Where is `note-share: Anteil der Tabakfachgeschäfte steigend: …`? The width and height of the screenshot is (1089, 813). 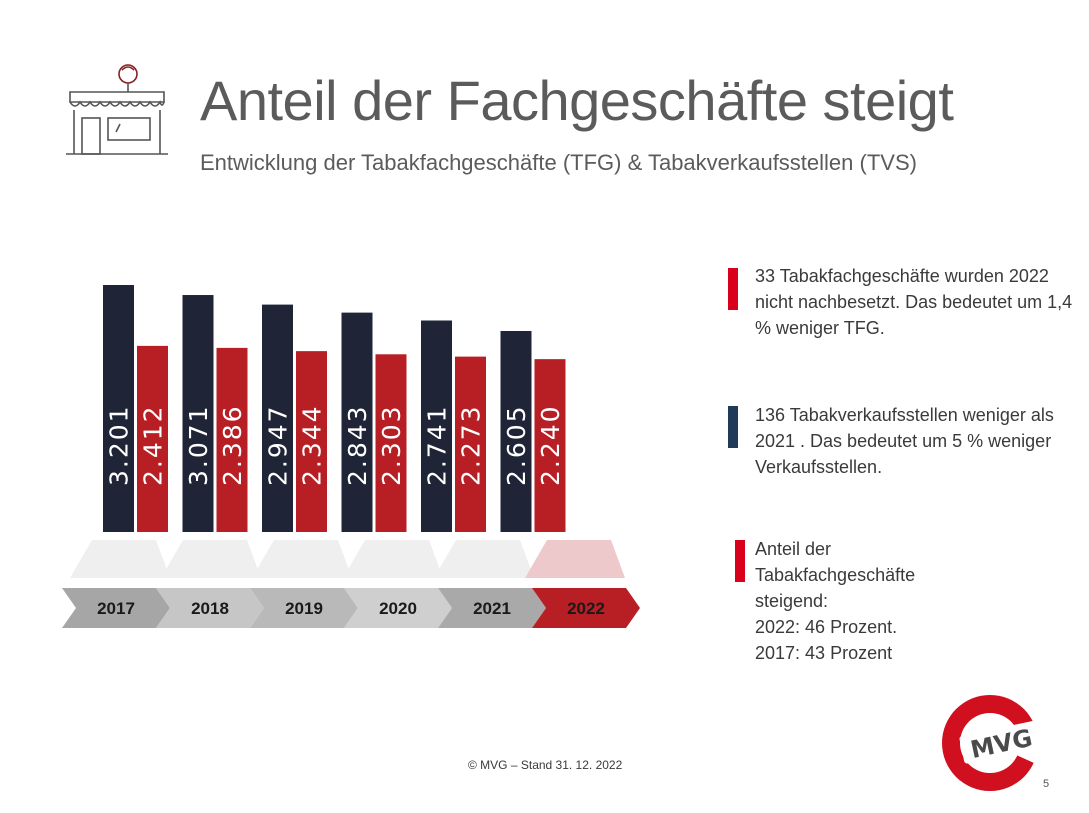 note-share: Anteil der Tabakfachgeschäfte steigend: … is located at coordinates (915, 601).